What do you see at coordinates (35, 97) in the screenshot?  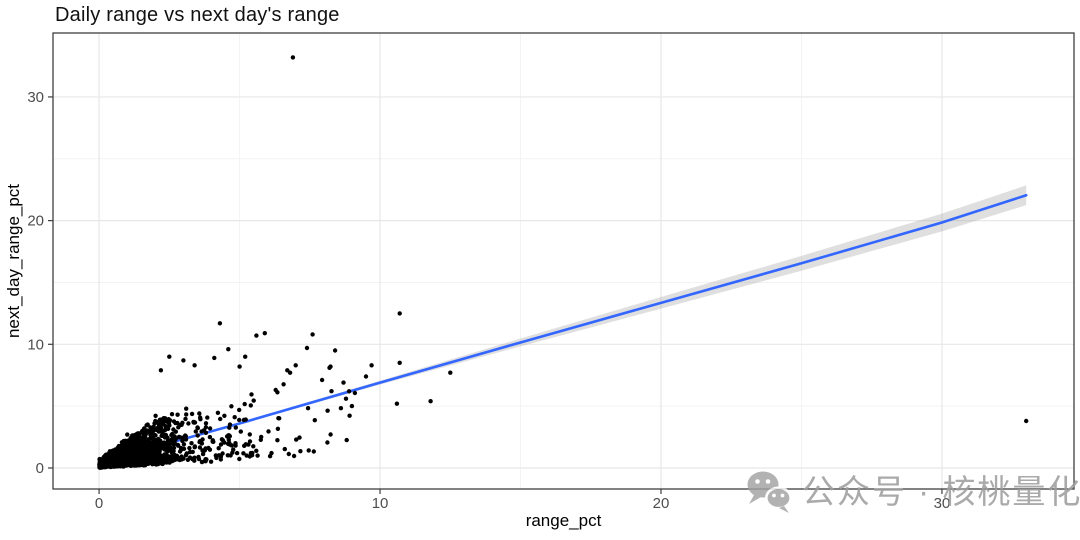 I see `y-tick-label: 30` at bounding box center [35, 97].